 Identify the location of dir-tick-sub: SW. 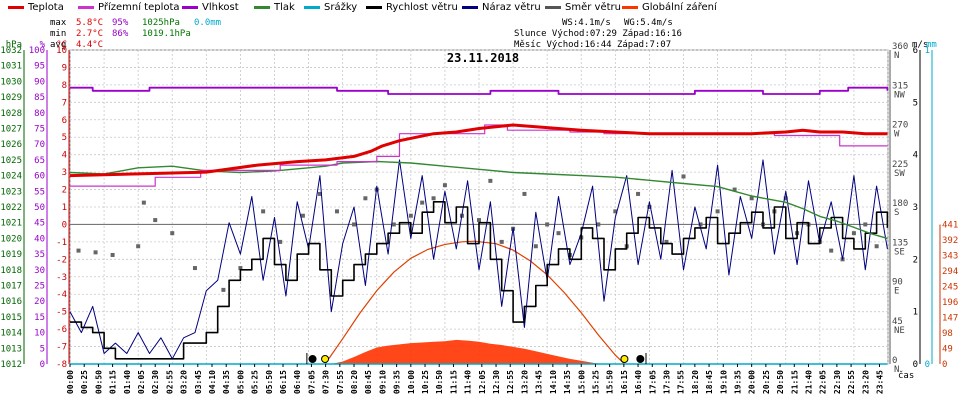
(899, 174).